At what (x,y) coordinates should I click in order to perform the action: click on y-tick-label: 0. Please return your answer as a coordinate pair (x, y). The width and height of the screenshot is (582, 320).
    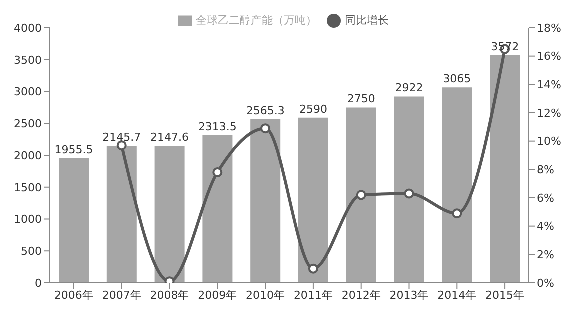
    Looking at the image, I should click on (38, 283).